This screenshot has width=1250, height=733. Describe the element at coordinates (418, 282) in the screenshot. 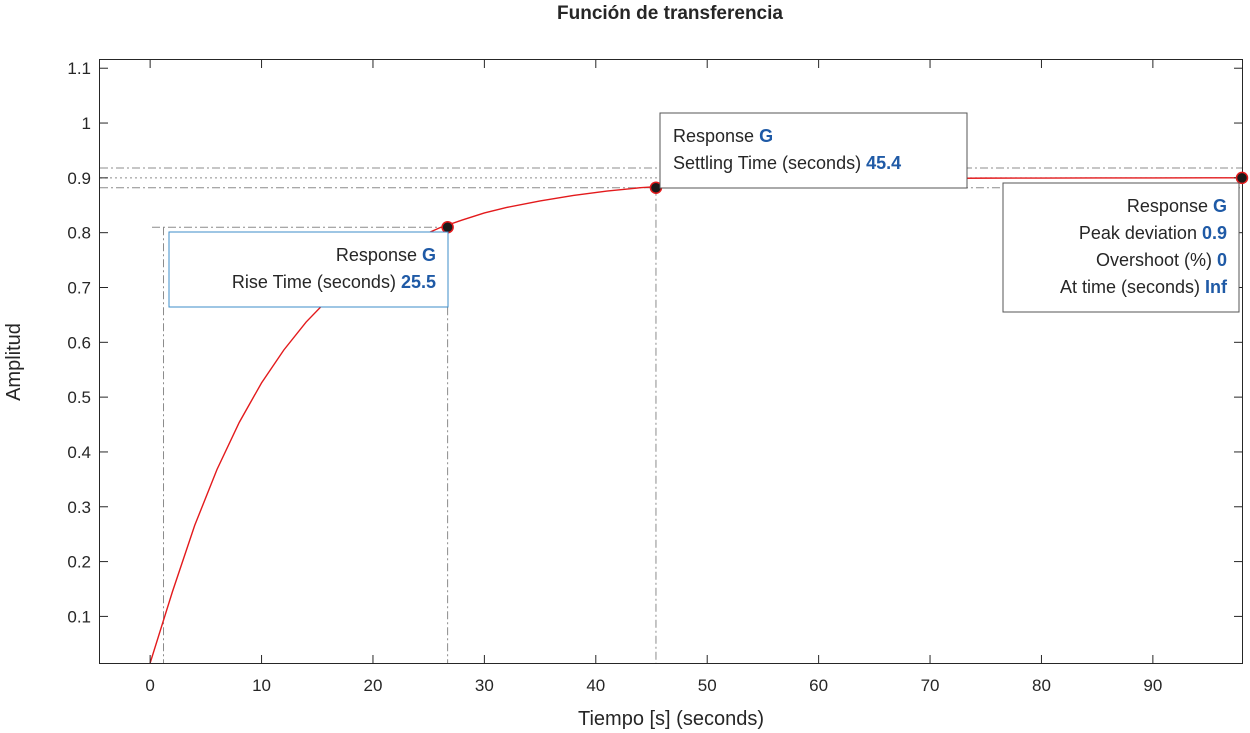

I see `tooltip-value: 25.5` at that location.